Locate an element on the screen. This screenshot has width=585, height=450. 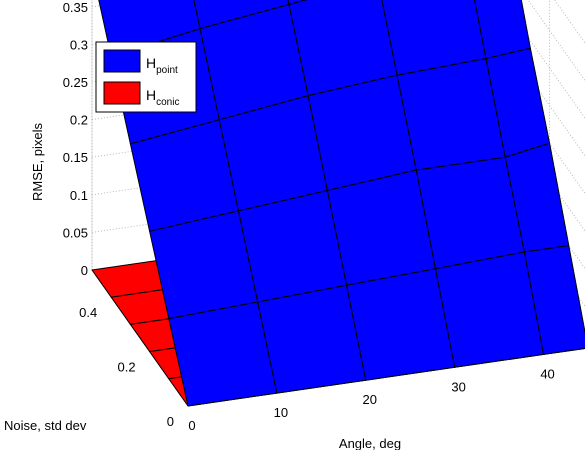
x-tick-label: 0 is located at coordinates (191, 425).